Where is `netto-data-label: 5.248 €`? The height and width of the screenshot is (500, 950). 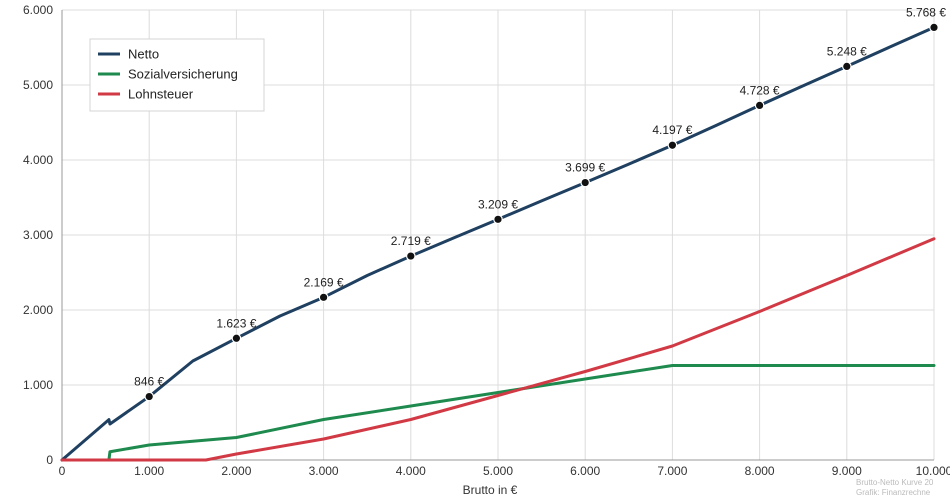
netto-data-label: 5.248 € is located at coordinates (847, 51).